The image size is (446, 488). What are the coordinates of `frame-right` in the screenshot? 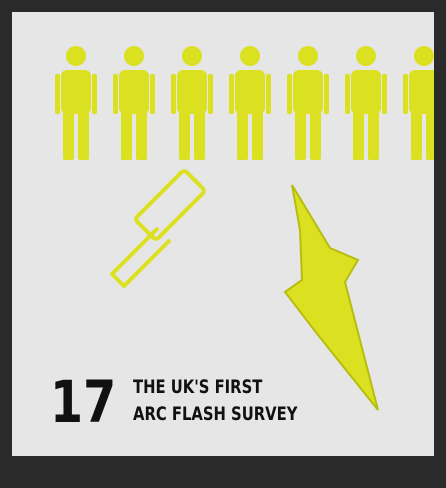 It's located at (440, 234).